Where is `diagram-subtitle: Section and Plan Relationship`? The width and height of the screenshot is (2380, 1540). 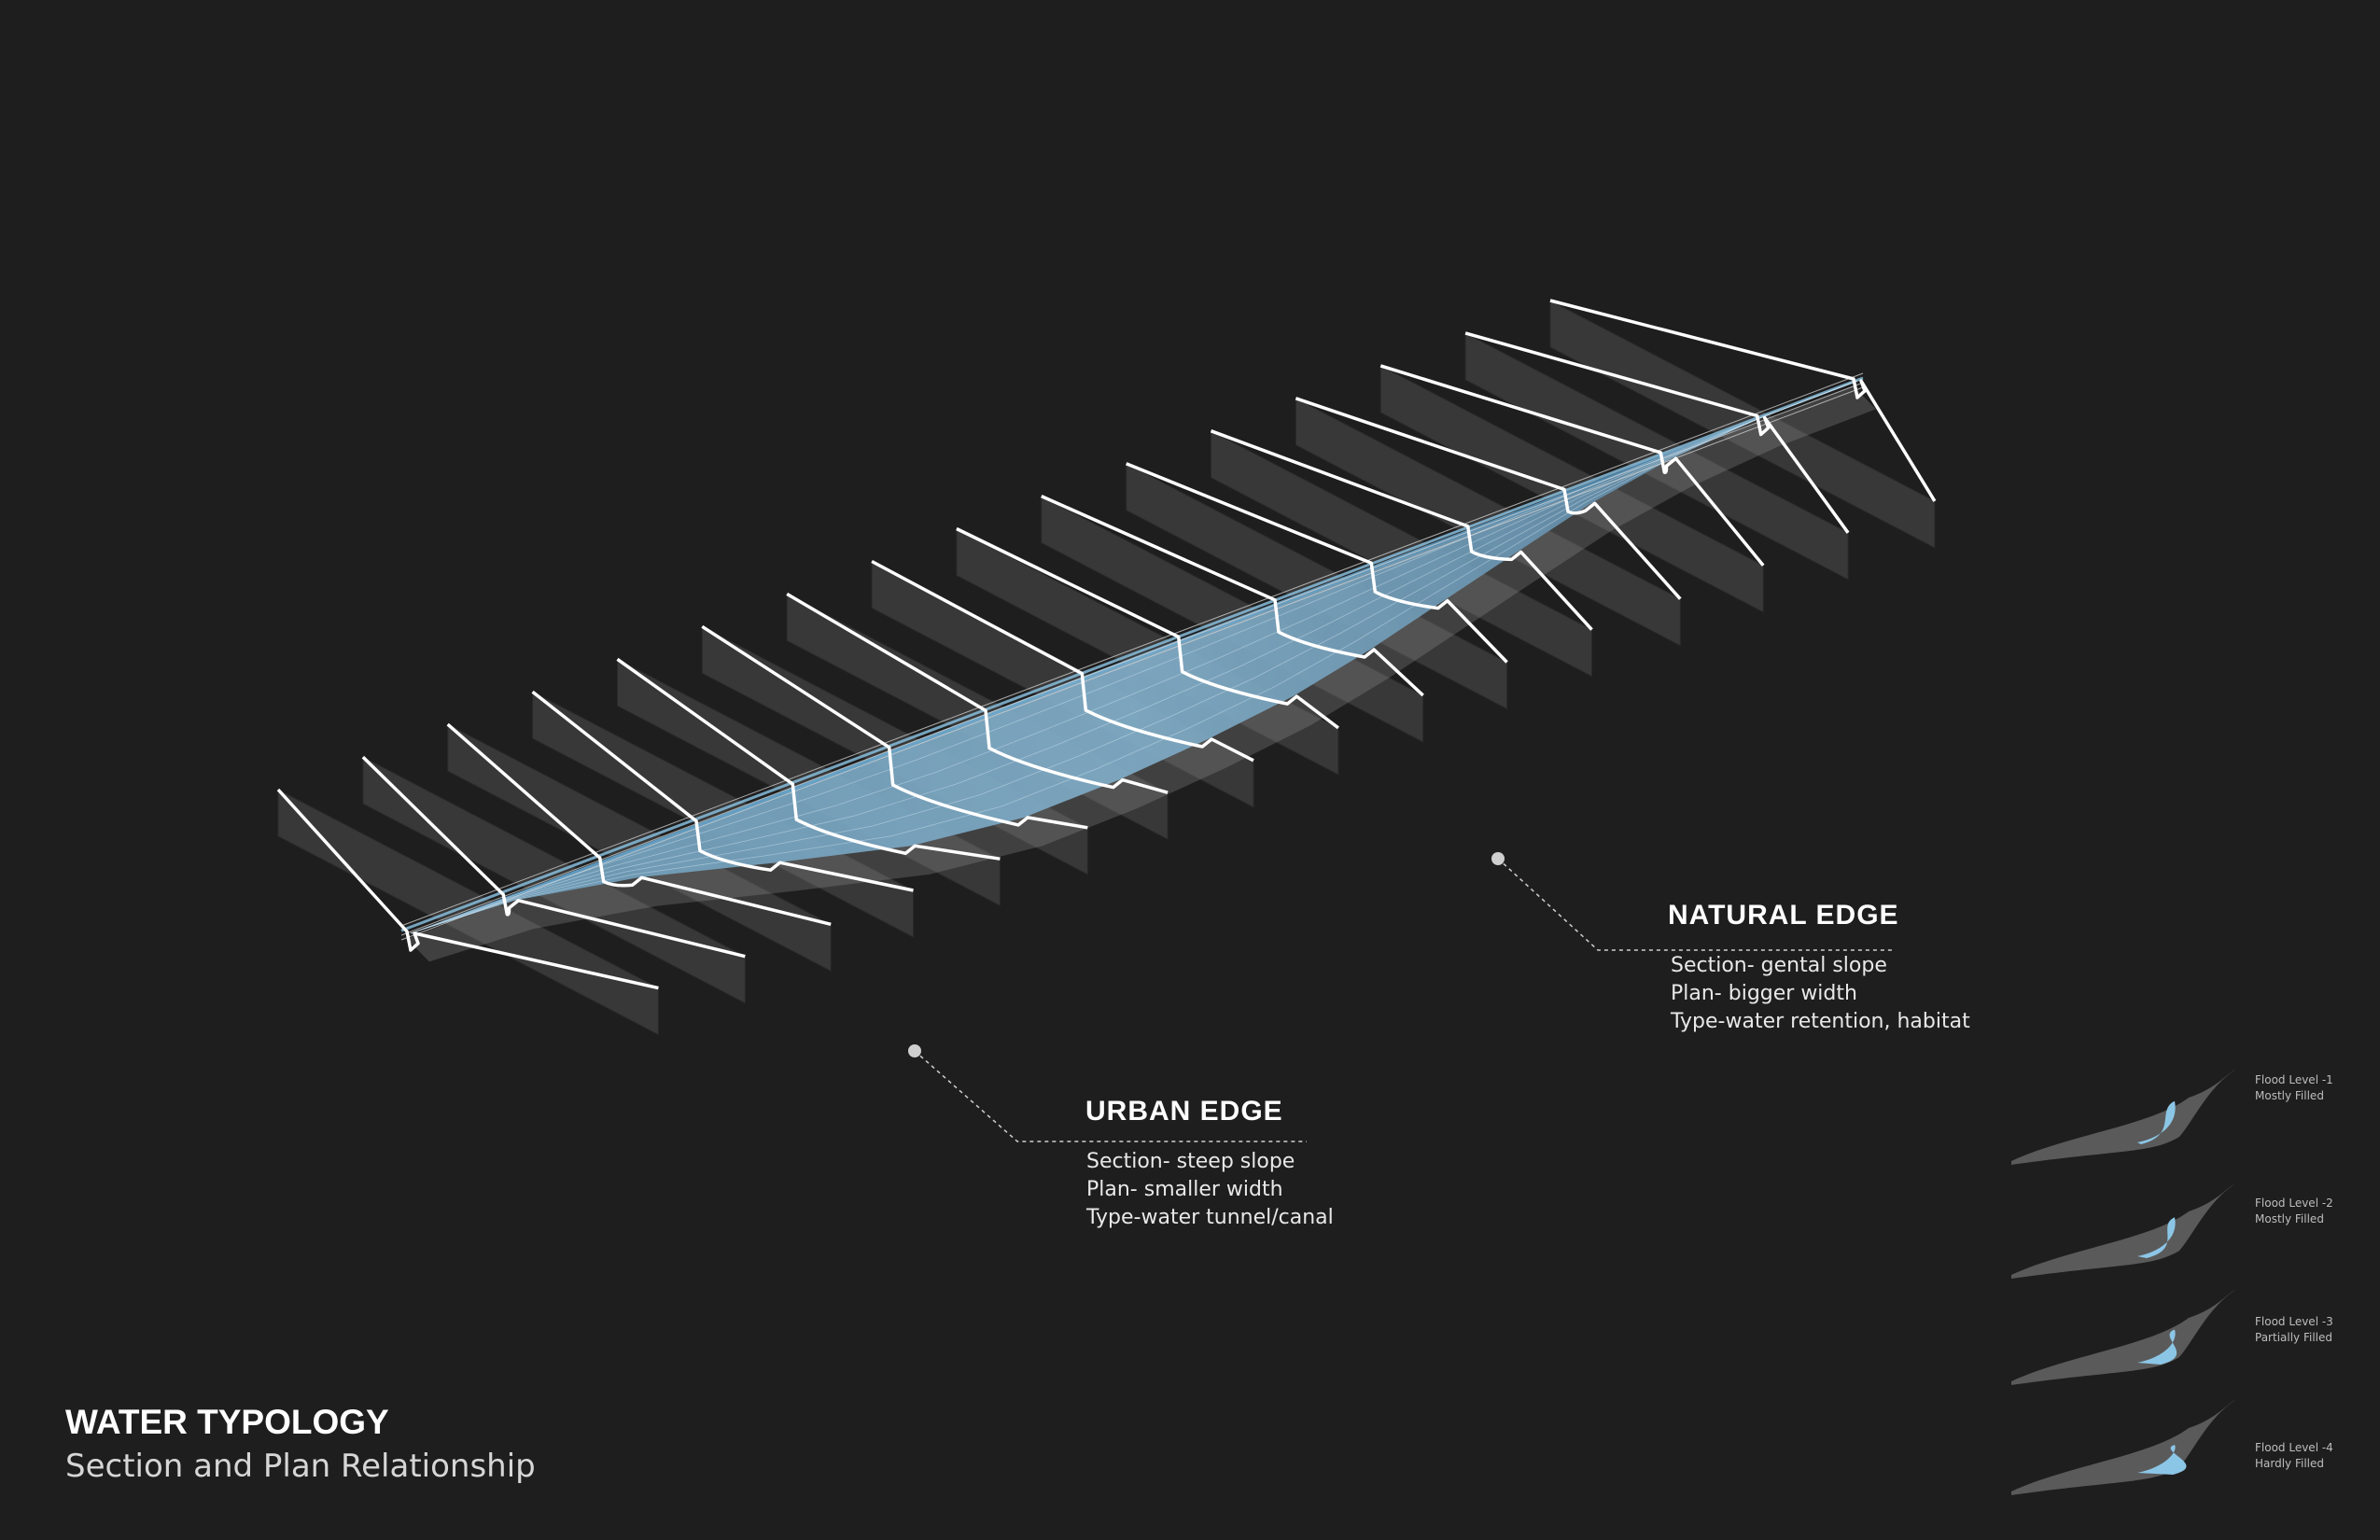 diagram-subtitle: Section and Plan Relationship is located at coordinates (300, 1466).